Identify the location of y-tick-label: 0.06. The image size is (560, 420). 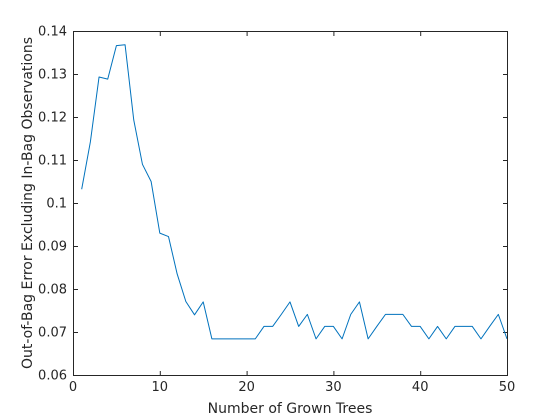
(52, 376).